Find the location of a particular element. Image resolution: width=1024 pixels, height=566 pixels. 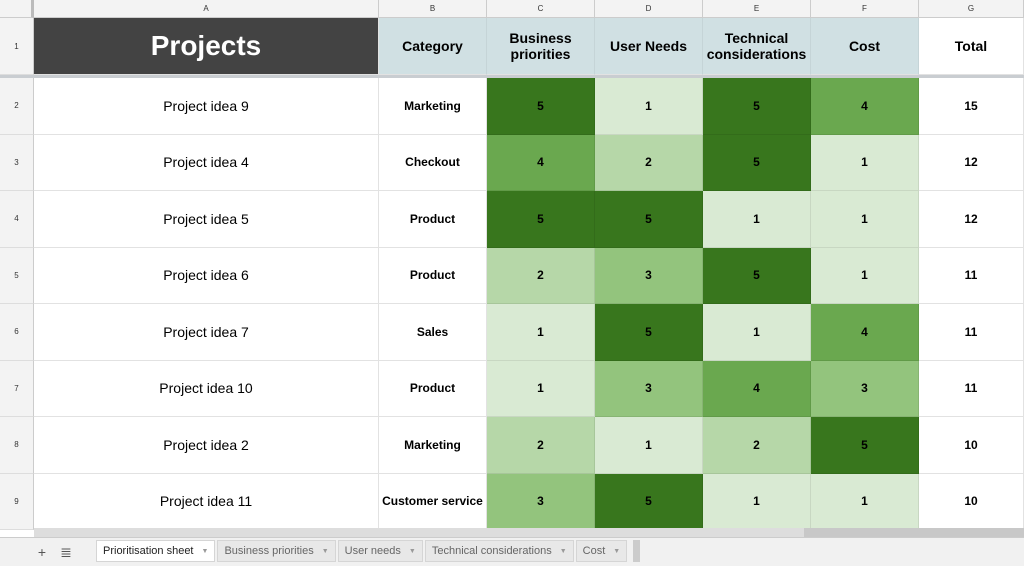

scrollbar-thumb is located at coordinates (419, 532).